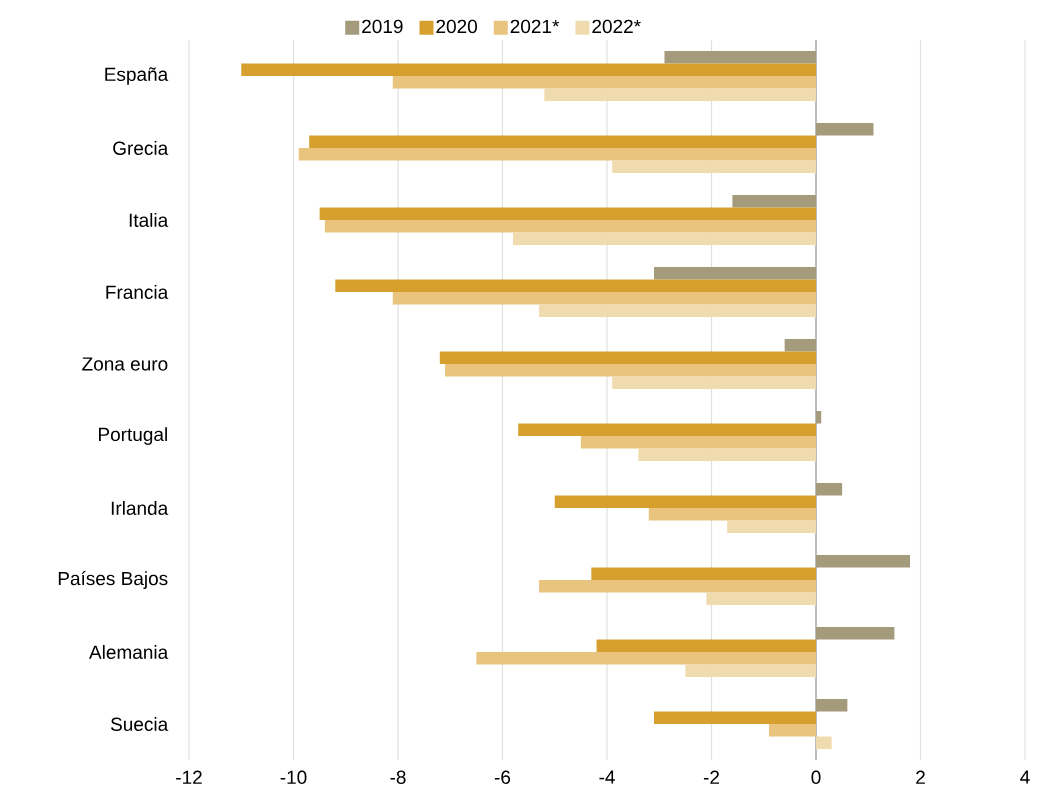 The image size is (1043, 811). Describe the element at coordinates (1025, 777) in the screenshot. I see `x-tick-label: 4` at that location.